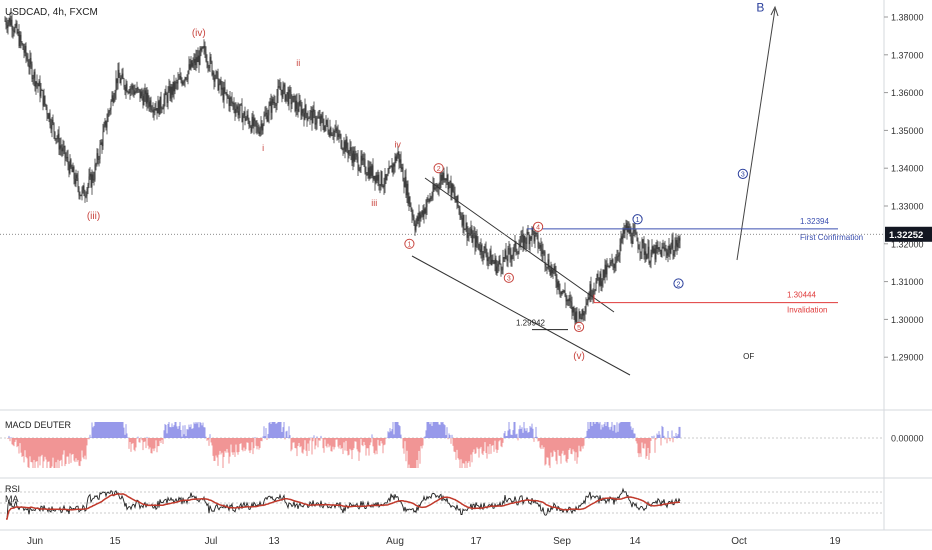 The height and width of the screenshot is (550, 932). What do you see at coordinates (409, 245) in the screenshot?
I see `wave-label-red-circled: 1` at bounding box center [409, 245].